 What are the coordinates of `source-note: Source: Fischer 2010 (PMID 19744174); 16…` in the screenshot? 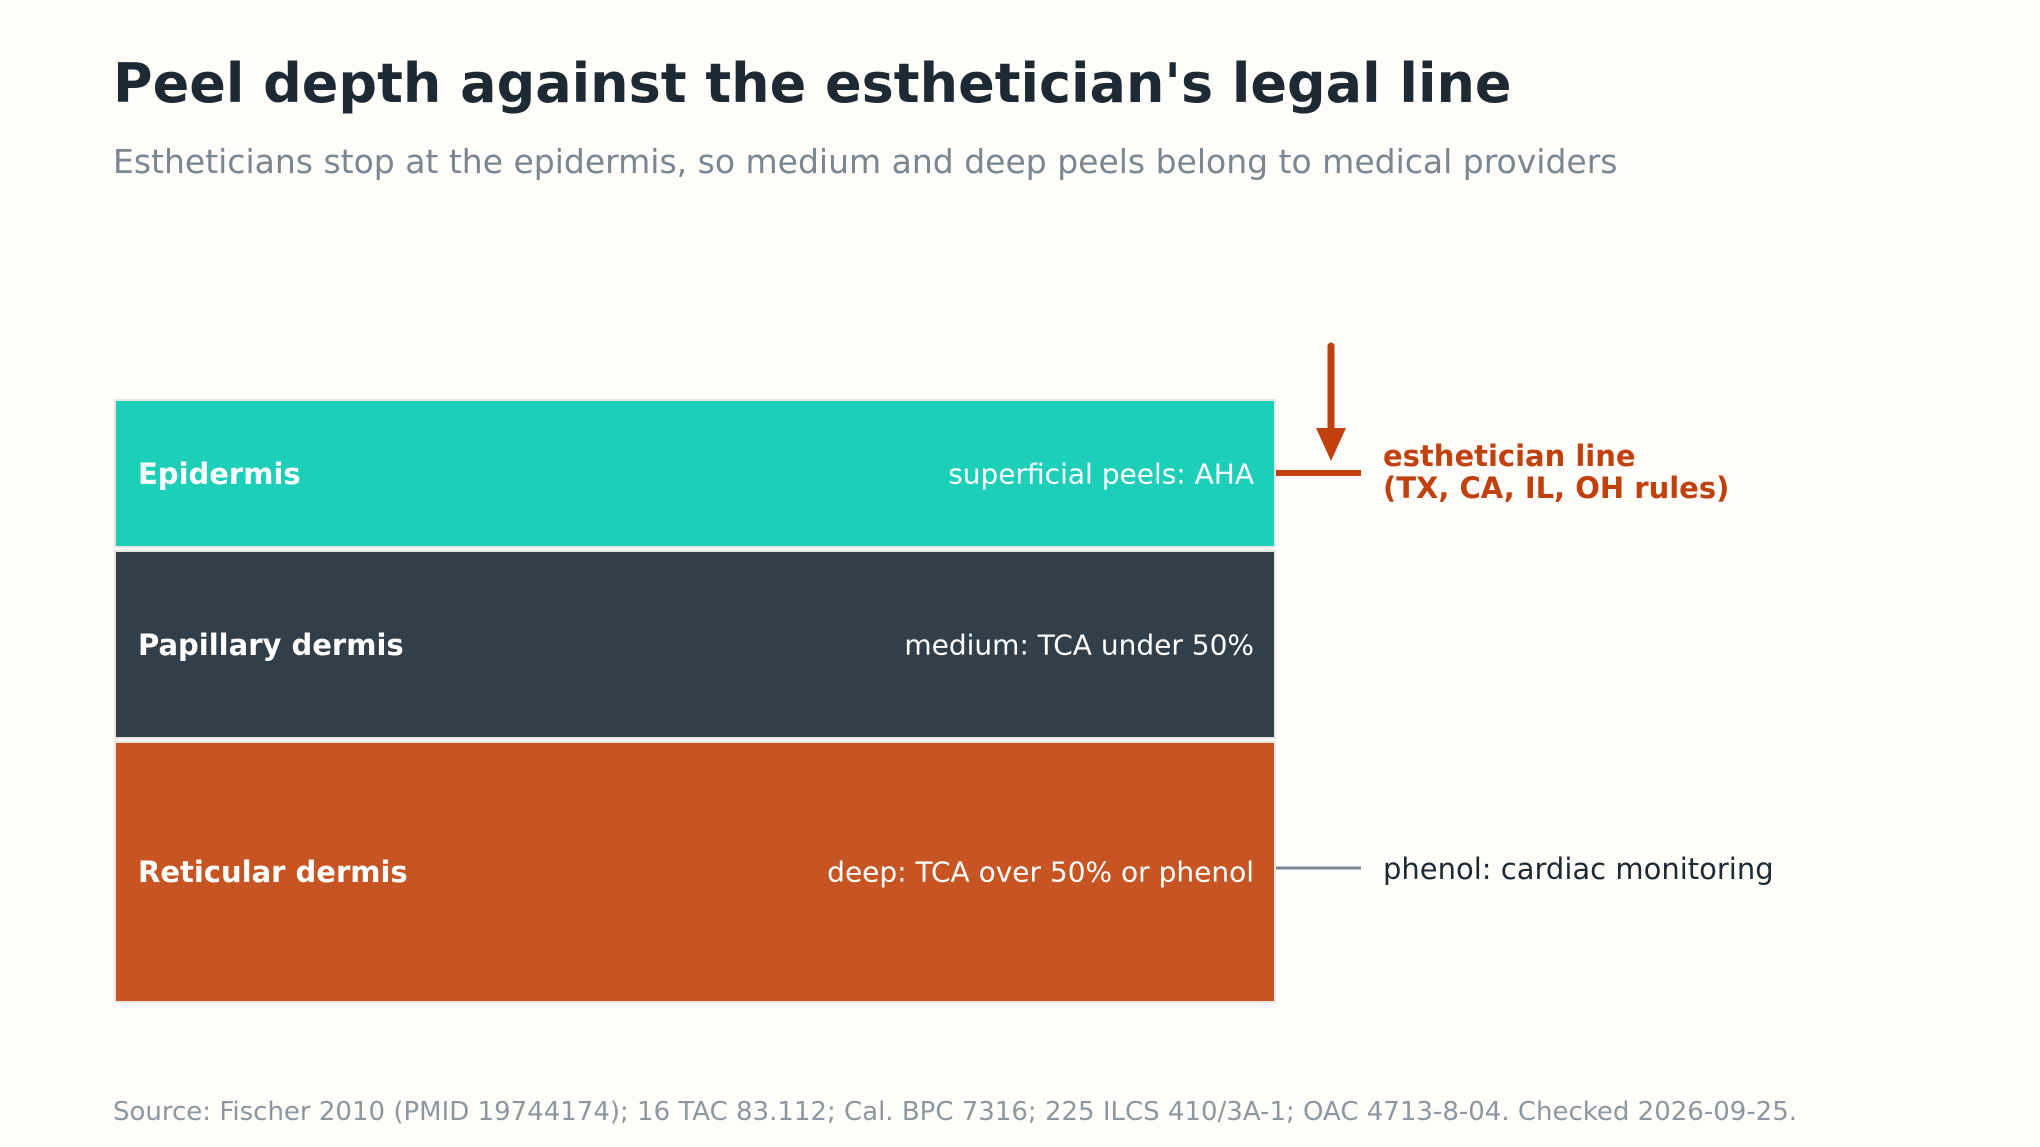 It's located at (955, 1112).